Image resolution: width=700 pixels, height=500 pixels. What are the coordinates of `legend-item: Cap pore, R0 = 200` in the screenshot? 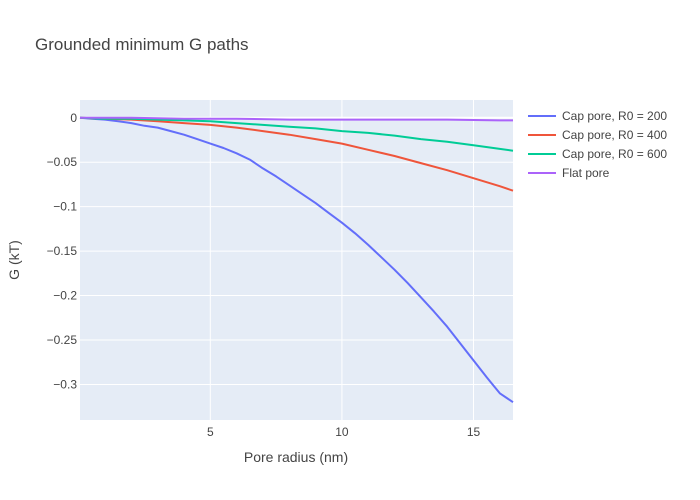 It's located at (597, 116).